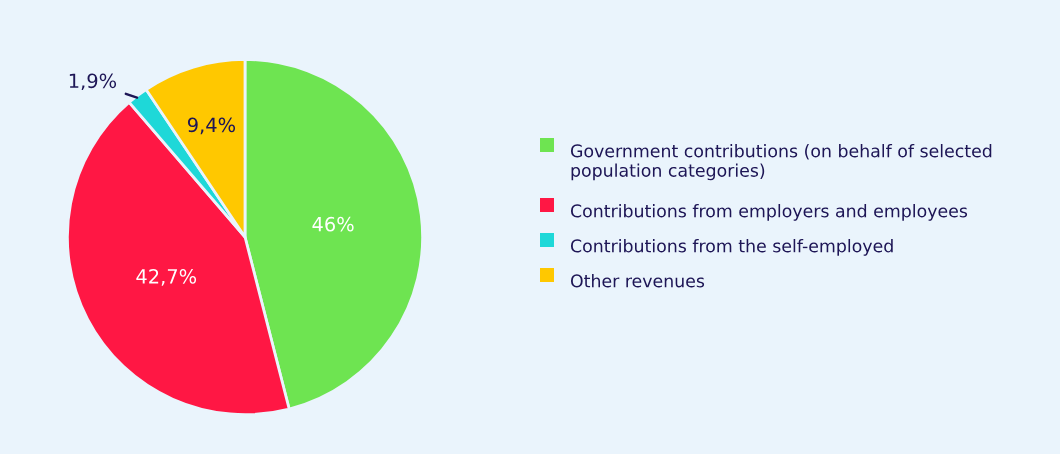 This screenshot has height=454, width=1060. I want to click on data-label: 42,7%, so click(166, 277).